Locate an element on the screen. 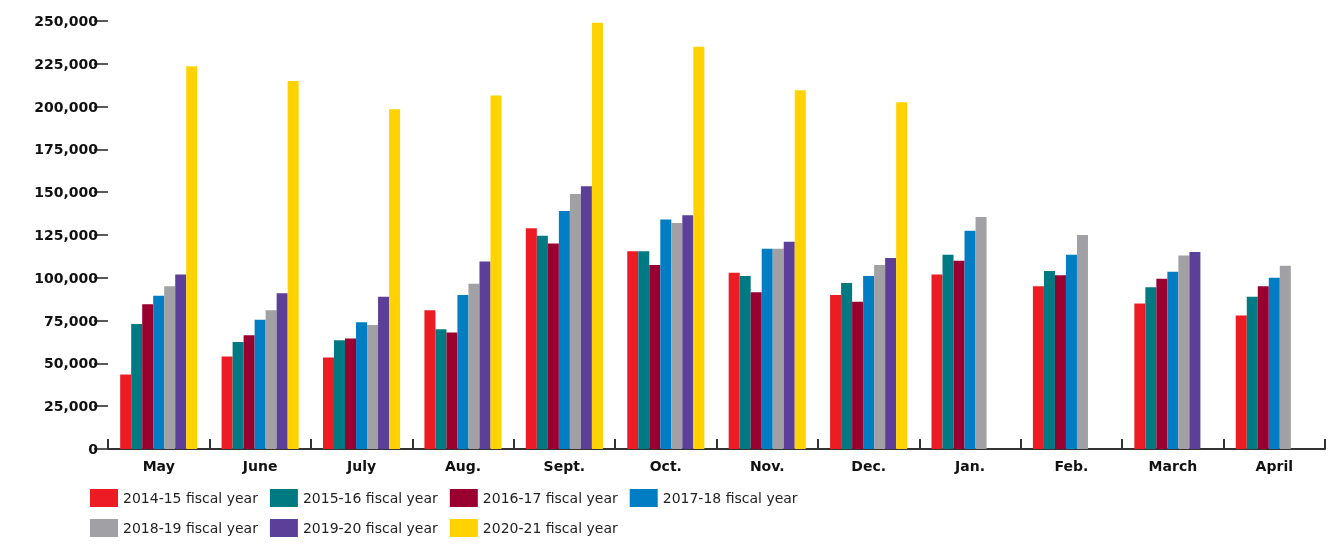 This screenshot has width=1332, height=544. x-tick-label: Dec. is located at coordinates (868, 466).